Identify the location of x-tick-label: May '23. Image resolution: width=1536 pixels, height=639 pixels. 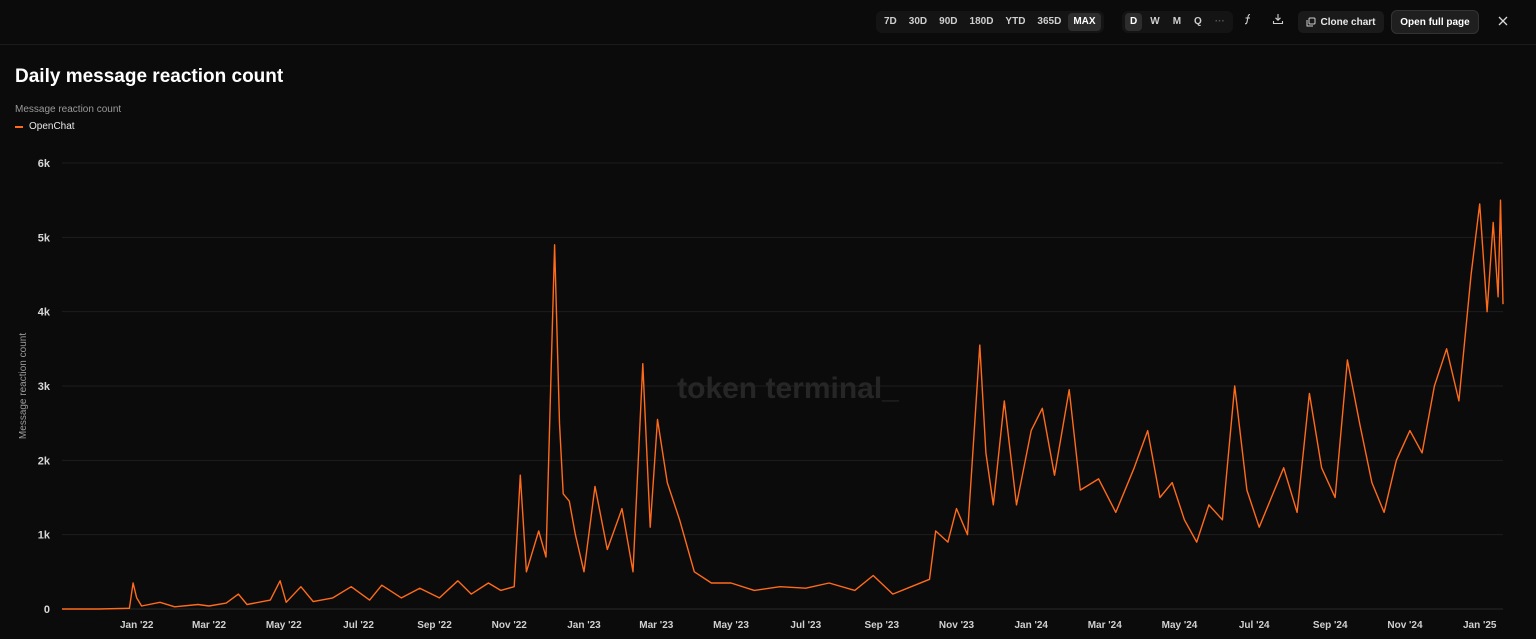
(731, 625).